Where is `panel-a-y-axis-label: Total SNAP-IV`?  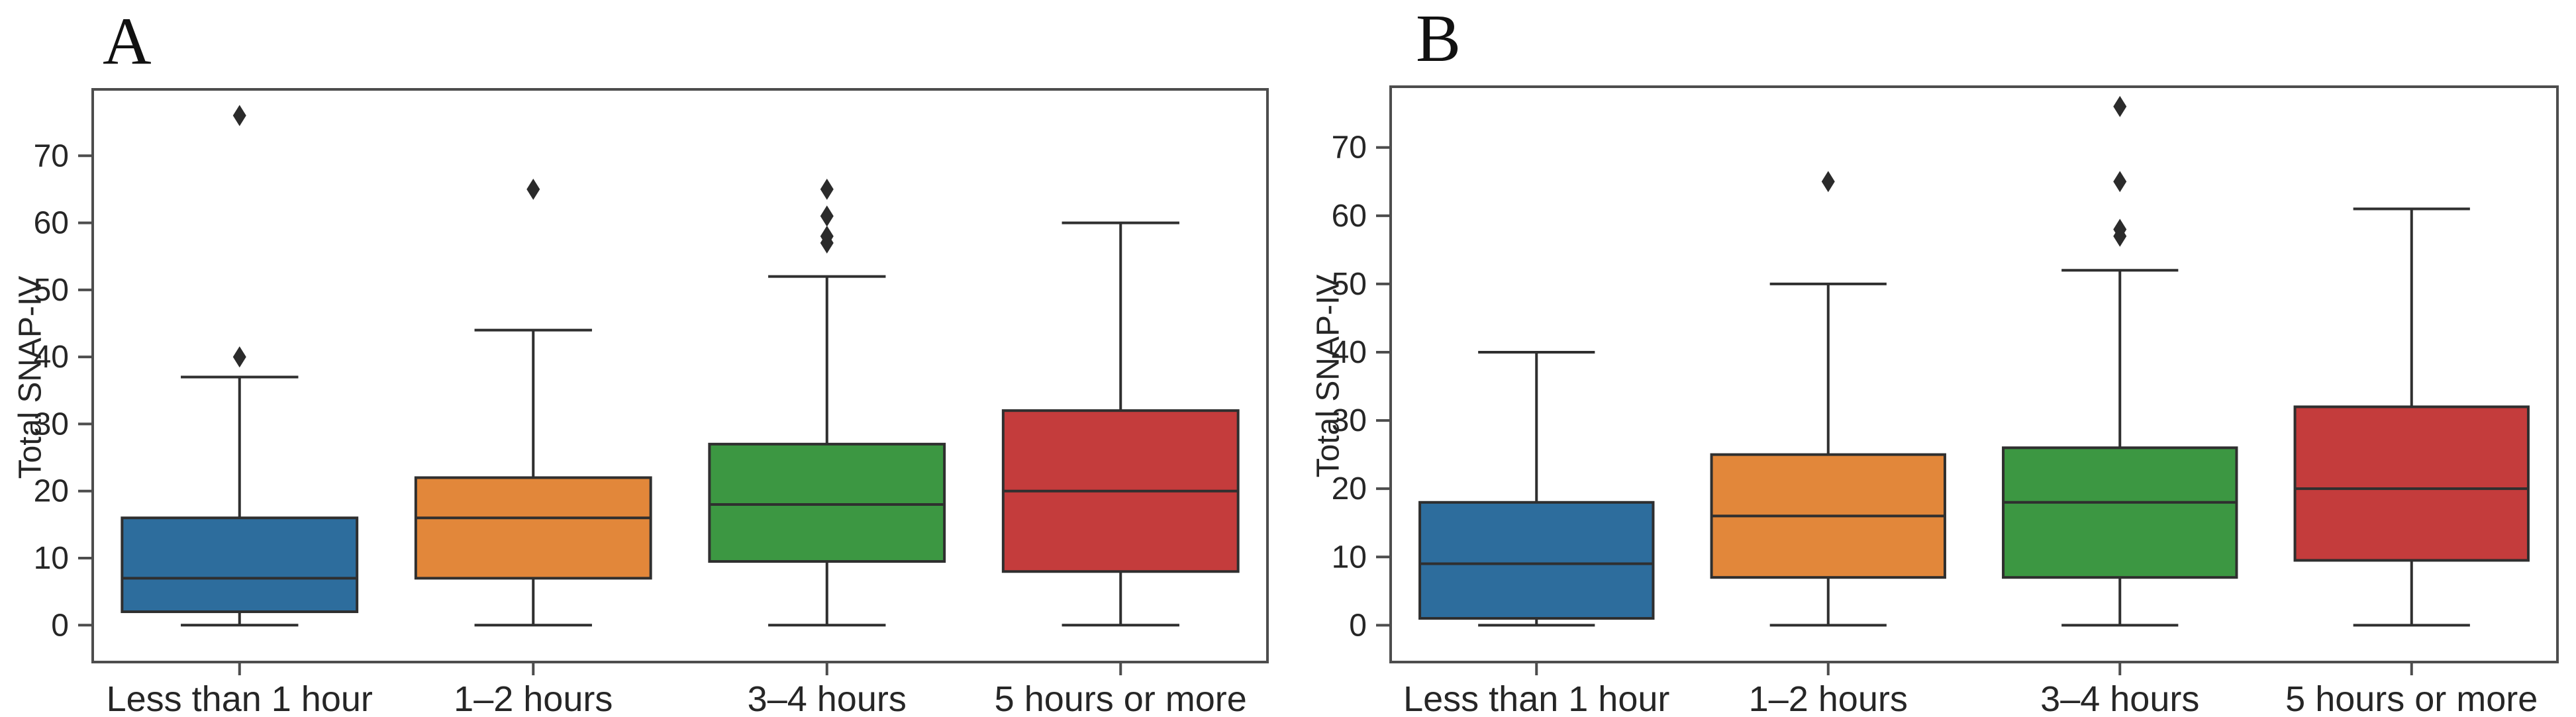 panel-a-y-axis-label: Total SNAP-IV is located at coordinates (30, 377).